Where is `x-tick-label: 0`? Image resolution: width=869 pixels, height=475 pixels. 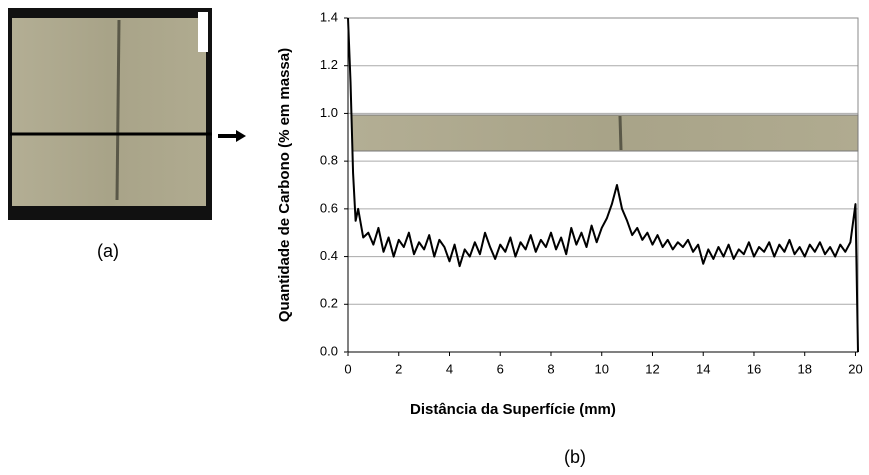 x-tick-label: 0 is located at coordinates (347, 368).